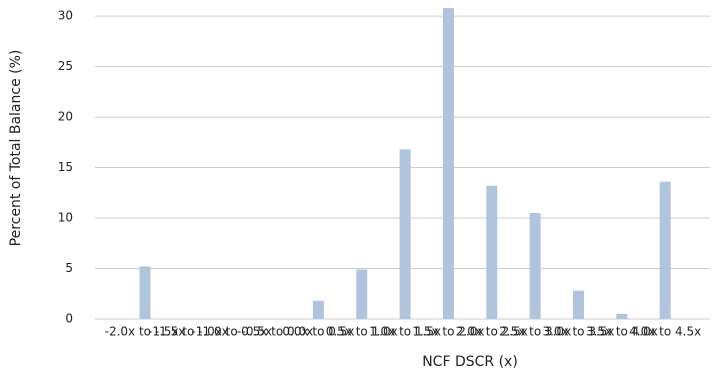 This screenshot has width=720, height=373. I want to click on y-tick-label: 10, so click(65, 218).